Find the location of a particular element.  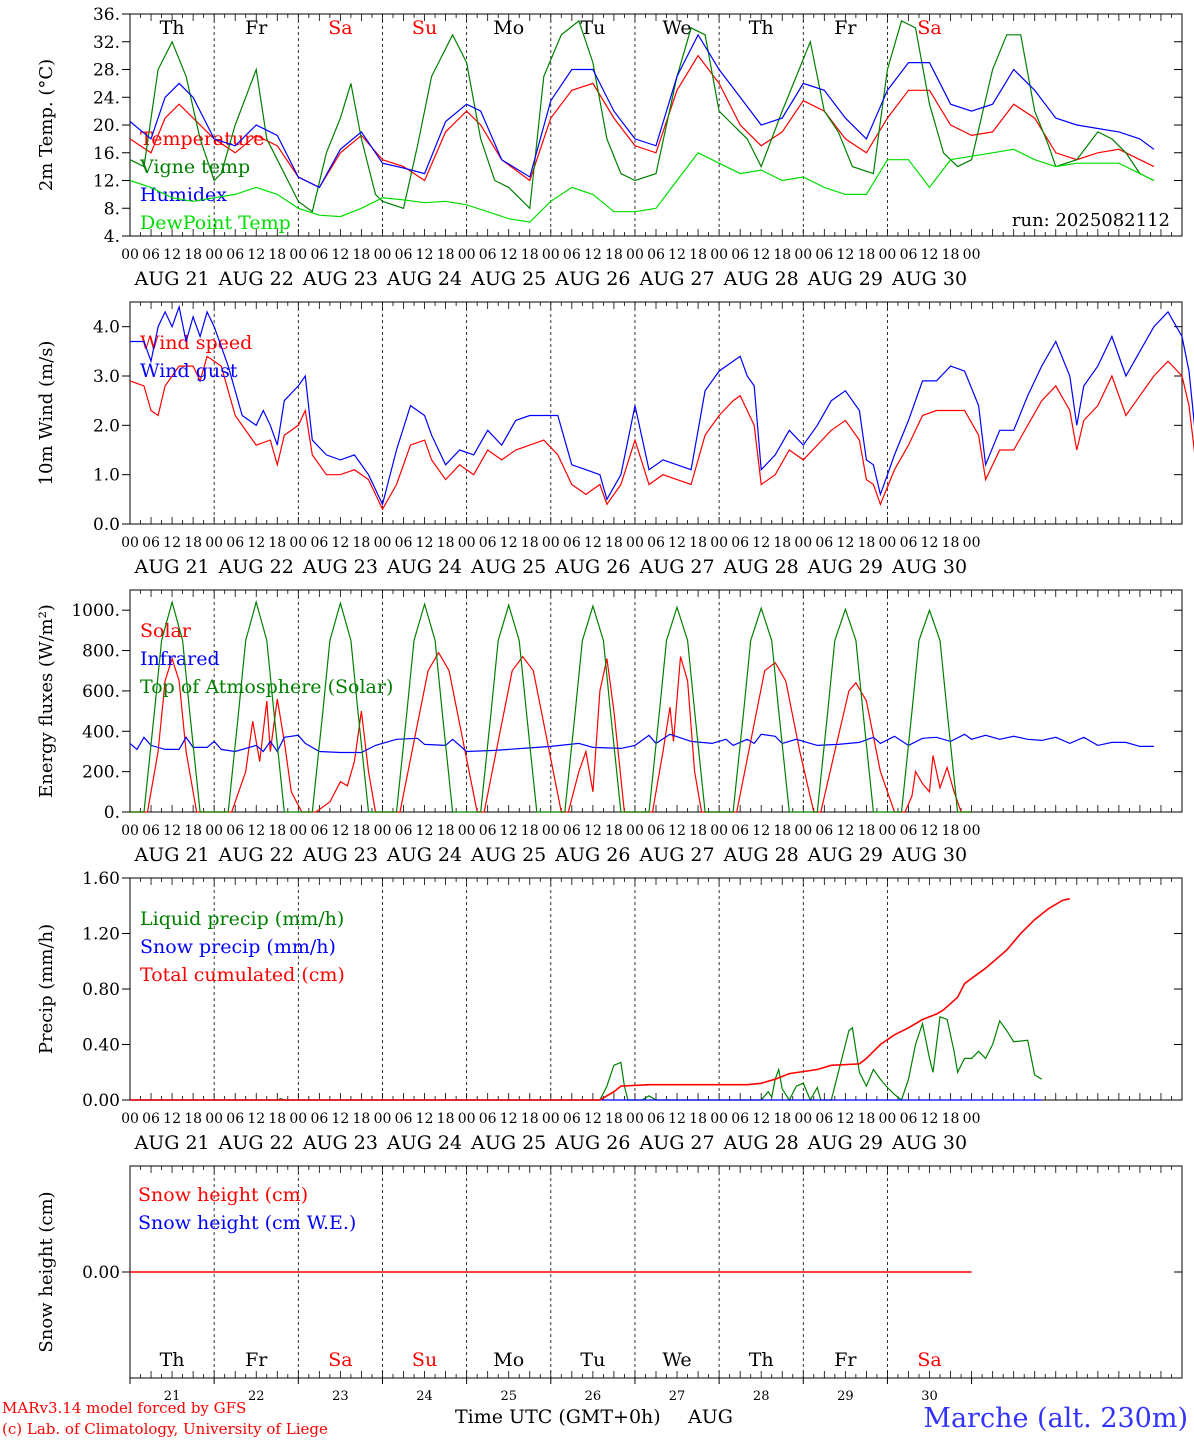

weekday-label: Tu is located at coordinates (592, 28).